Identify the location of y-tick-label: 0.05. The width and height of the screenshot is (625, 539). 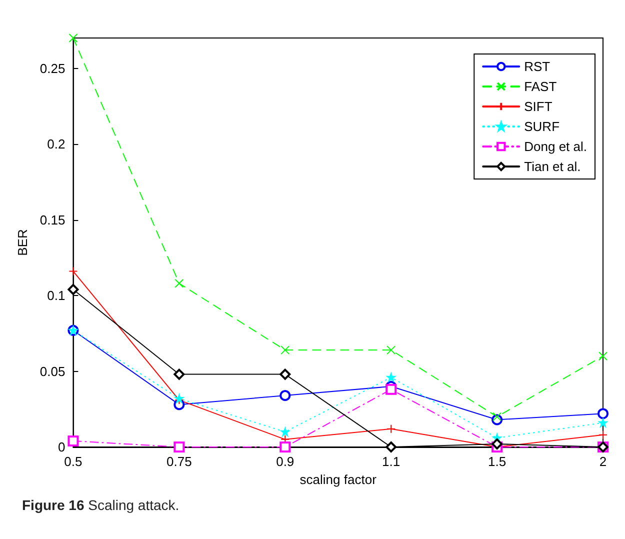
(53, 371).